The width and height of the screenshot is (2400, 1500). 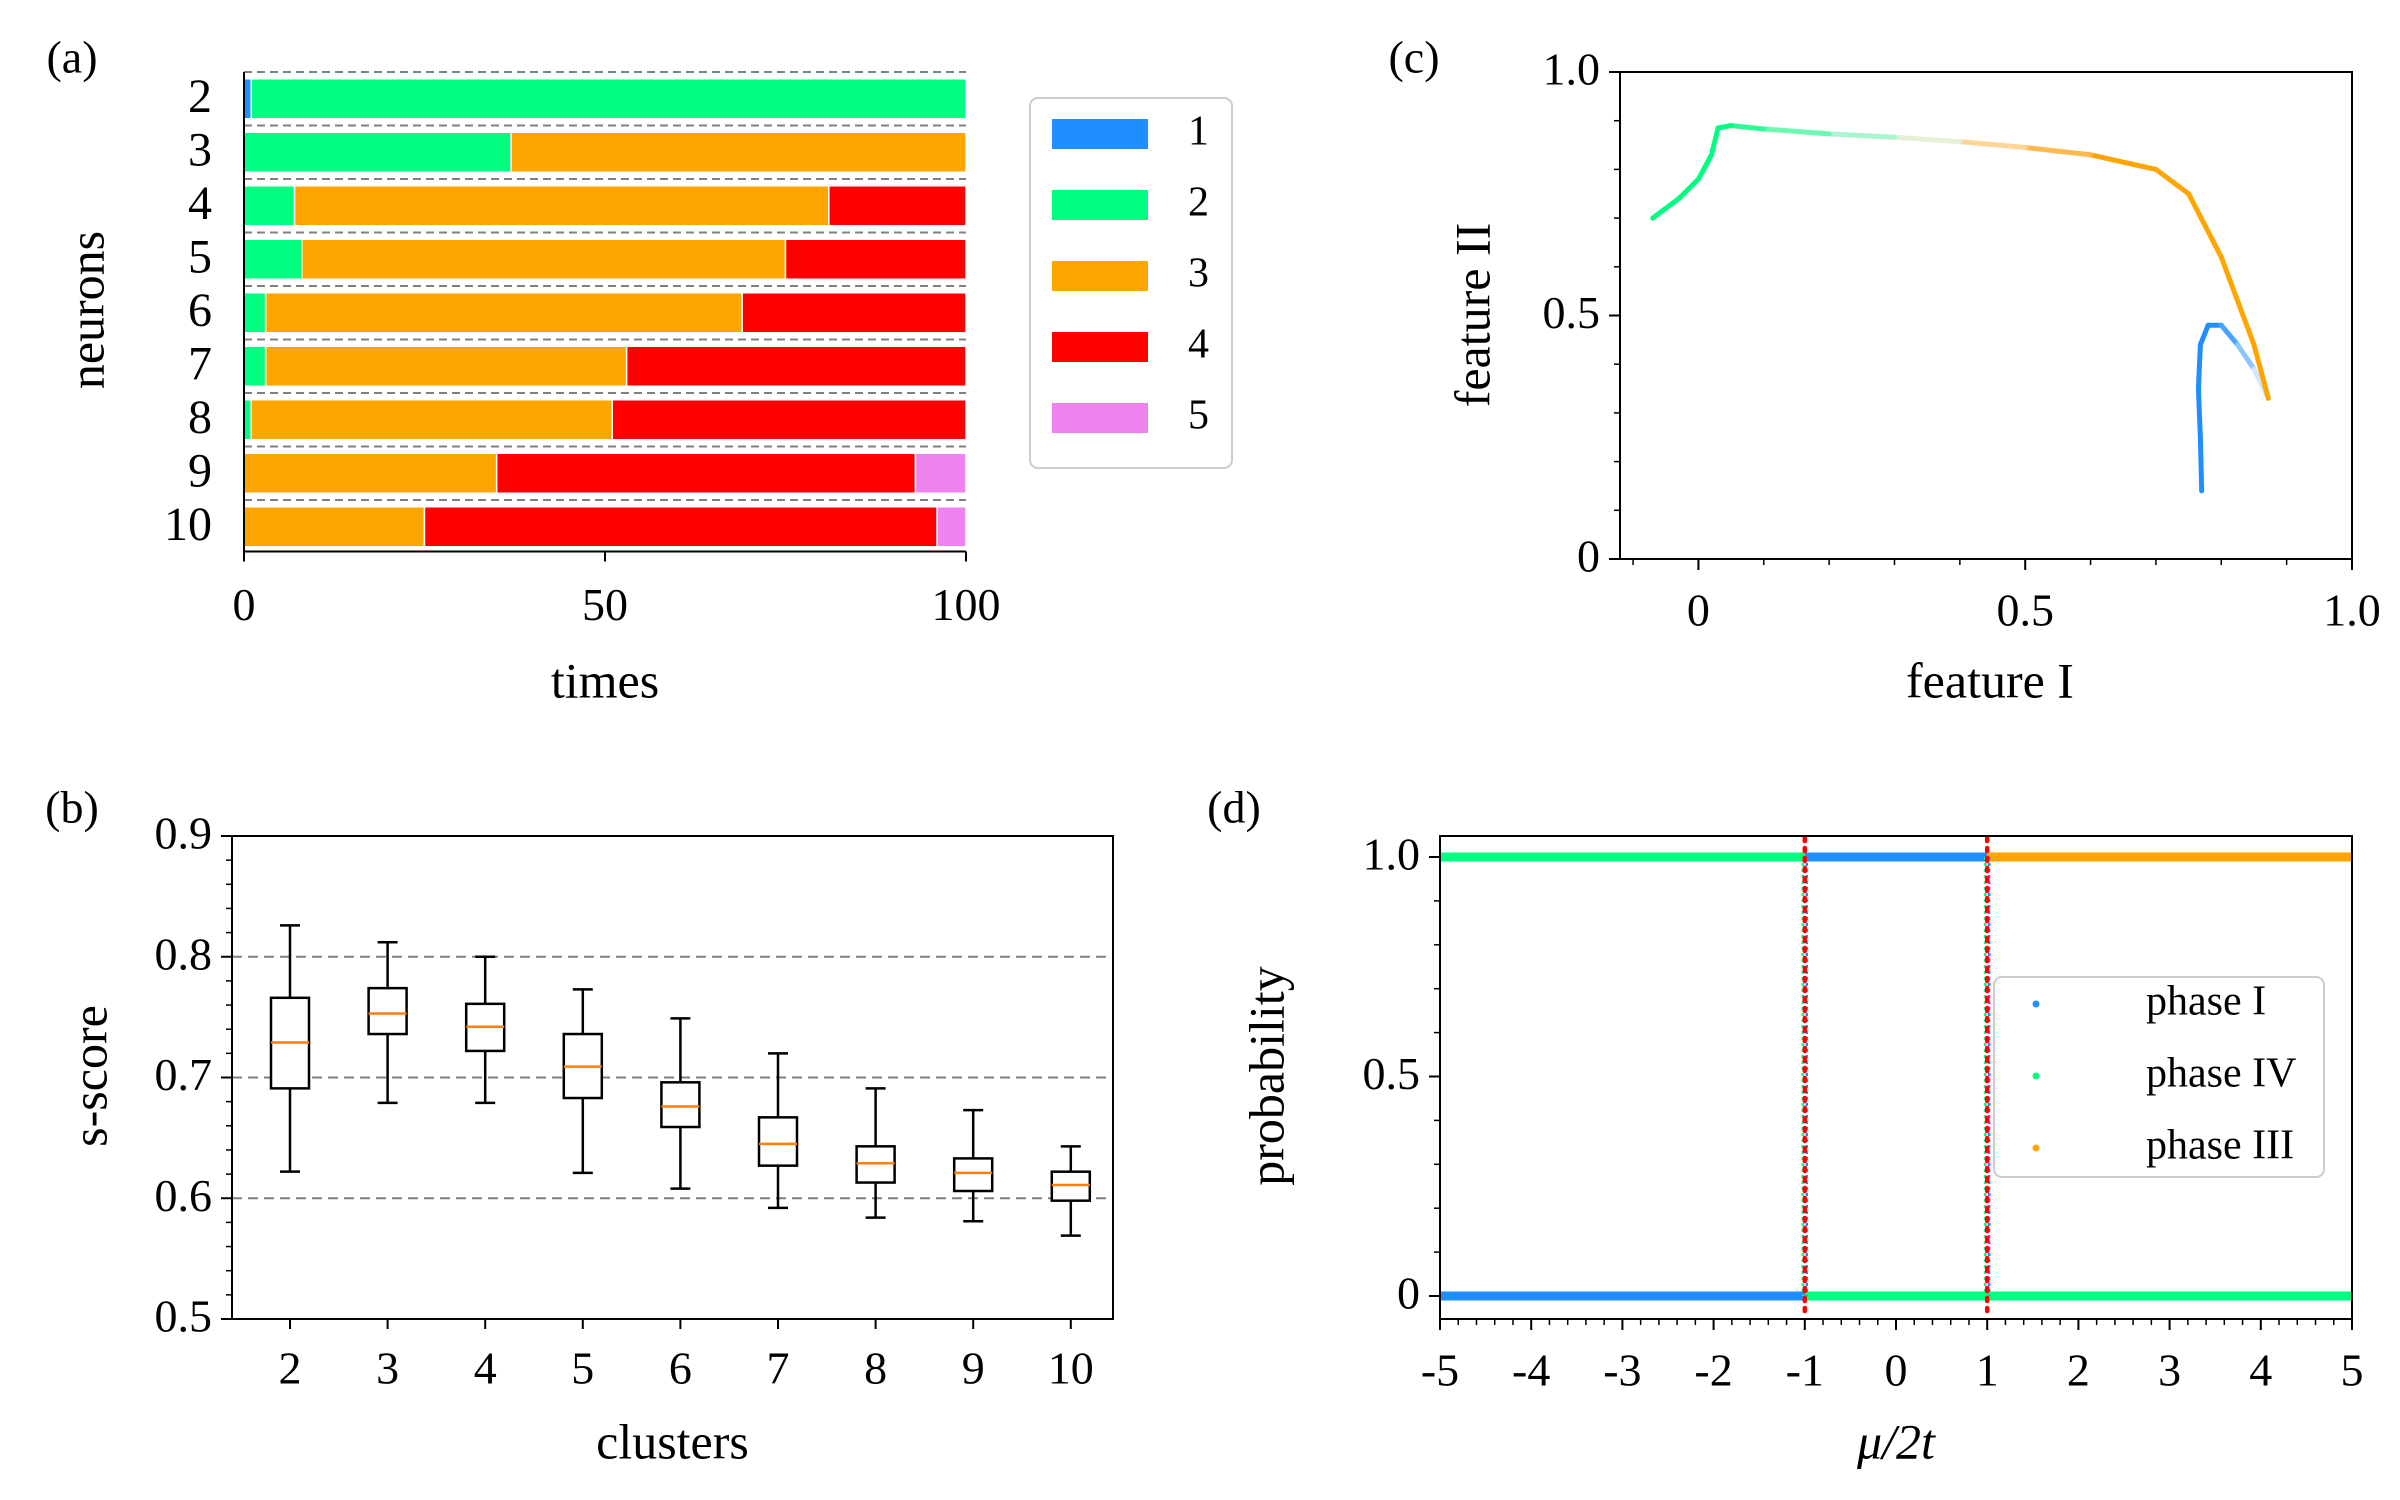 What do you see at coordinates (200, 310) in the screenshot?
I see `category-label: 6` at bounding box center [200, 310].